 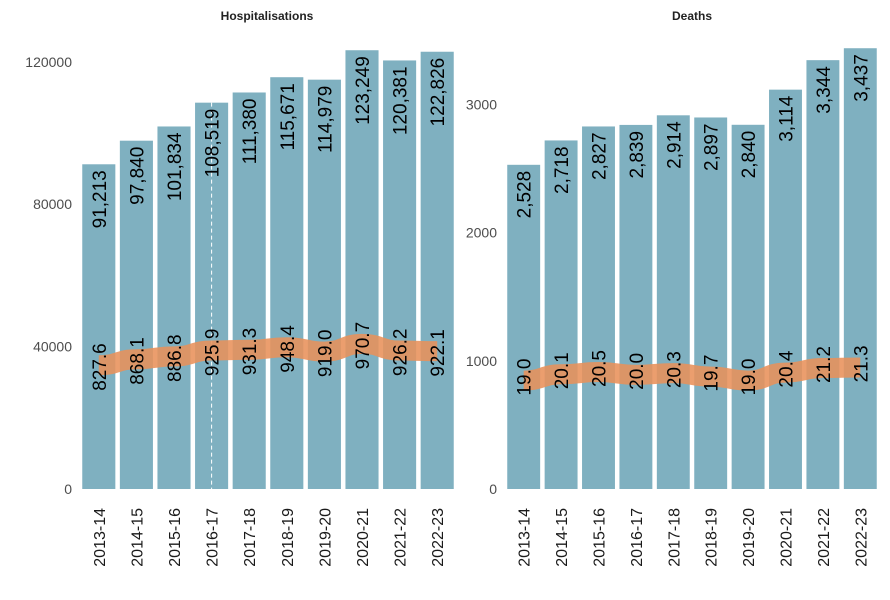 I want to click on deaths-value-label: 3,114, so click(x=787, y=118).